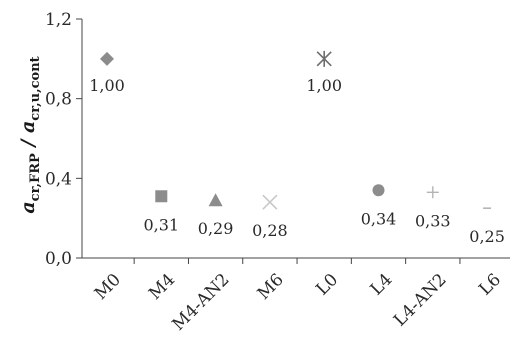  Describe the element at coordinates (107, 85) in the screenshot. I see `data-label-m0: 1,00` at that location.